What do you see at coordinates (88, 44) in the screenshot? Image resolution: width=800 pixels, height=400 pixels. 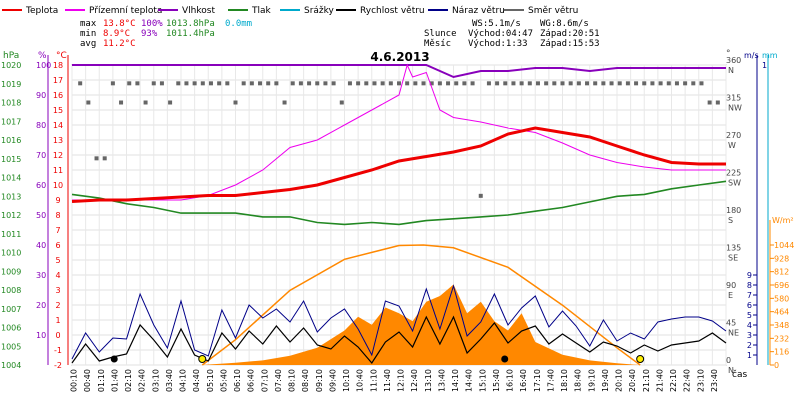 I see `stats-avg-label: avg` at bounding box center [88, 44].